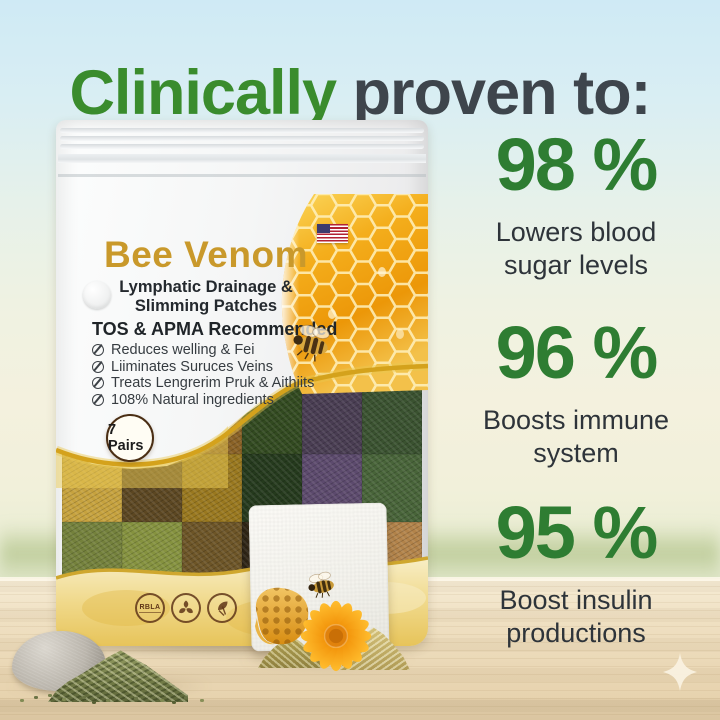 The width and height of the screenshot is (720, 720). Describe the element at coordinates (576, 232) in the screenshot. I see `stat-label-line: Lowers blood` at that location.